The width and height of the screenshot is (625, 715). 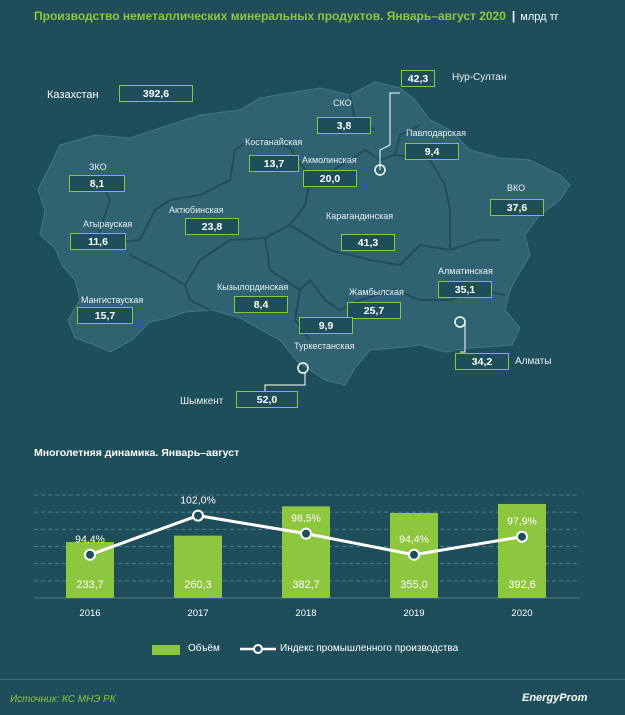 I want to click on region-label-almaty-region: Алматинская, so click(x=465, y=271).